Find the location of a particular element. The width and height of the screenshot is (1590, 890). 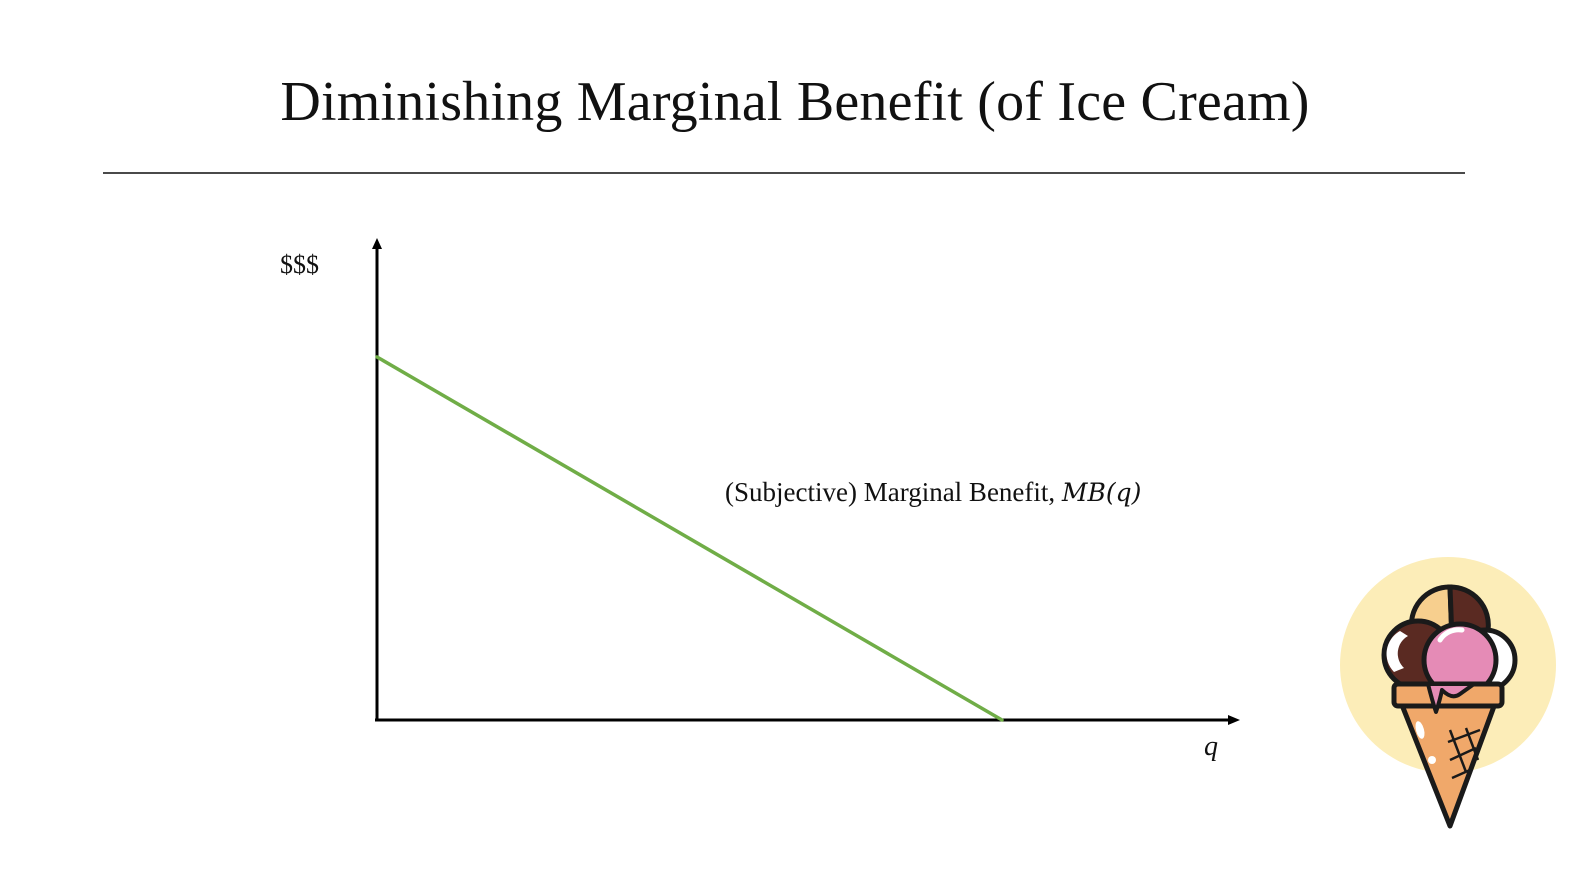

y-axis-arrow is located at coordinates (377, 243).